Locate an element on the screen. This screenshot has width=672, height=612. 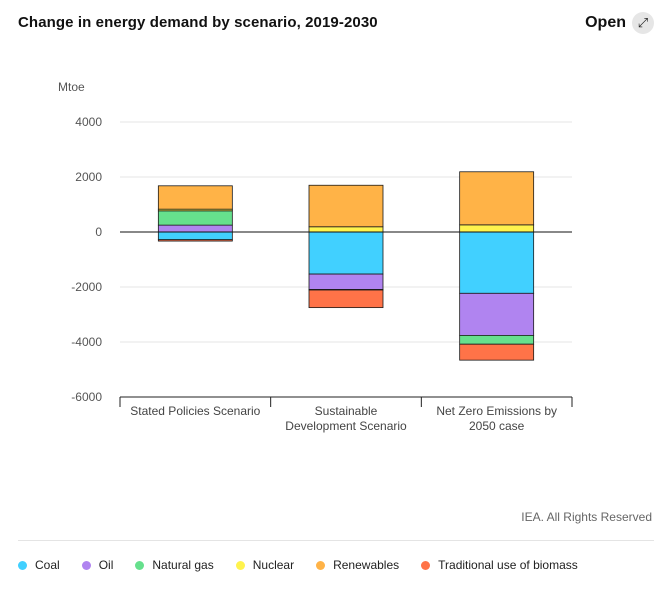
open-button: Open ⤢ is located at coordinates (619, 23).